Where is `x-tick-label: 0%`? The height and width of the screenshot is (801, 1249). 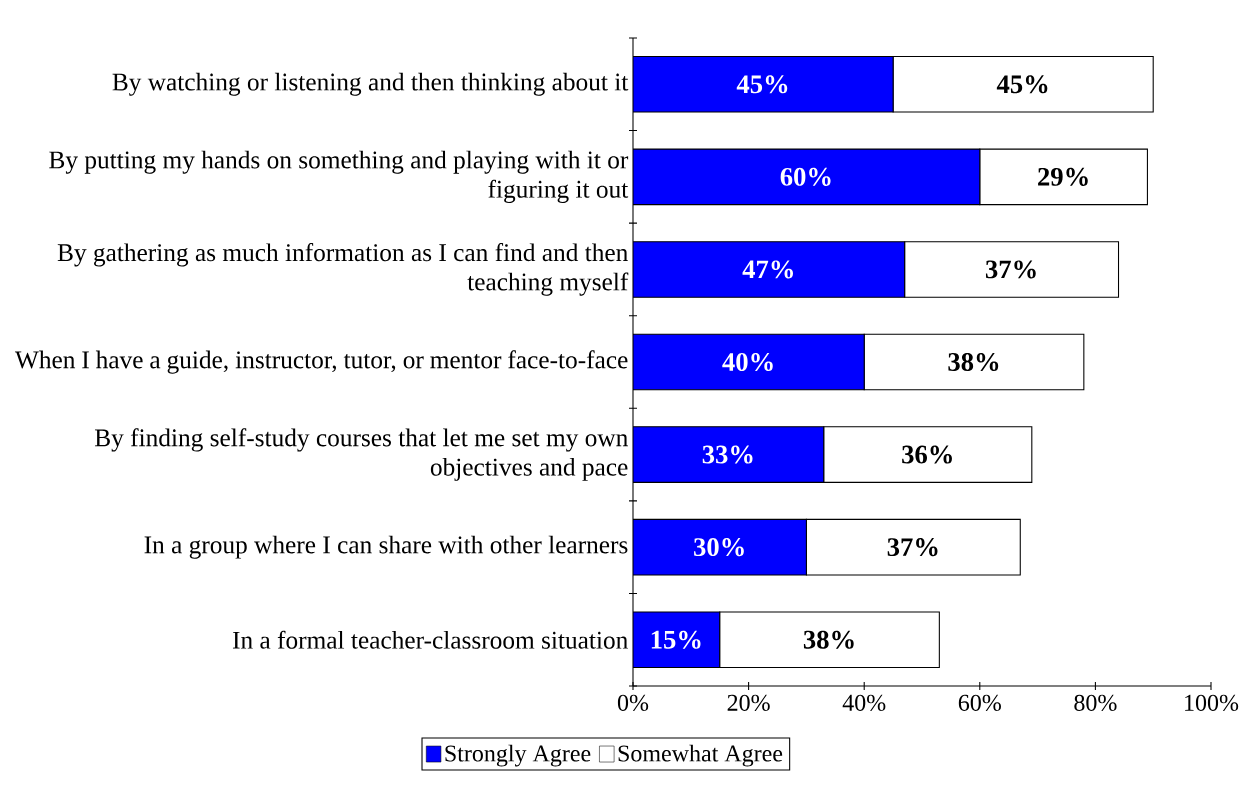 x-tick-label: 0% is located at coordinates (633, 702).